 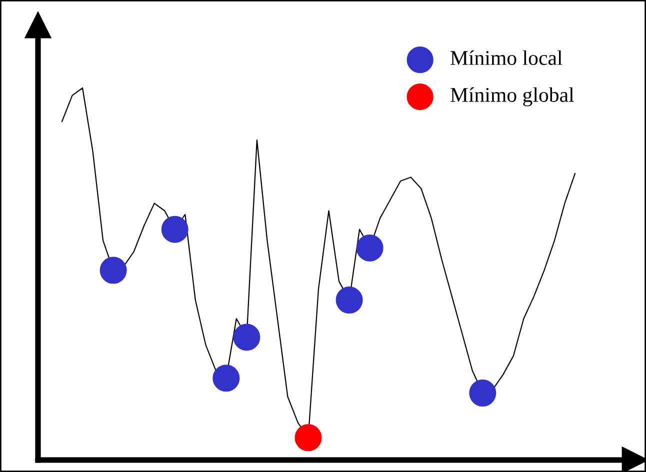 What do you see at coordinates (506, 58) in the screenshot?
I see `text: Mínimo local` at bounding box center [506, 58].